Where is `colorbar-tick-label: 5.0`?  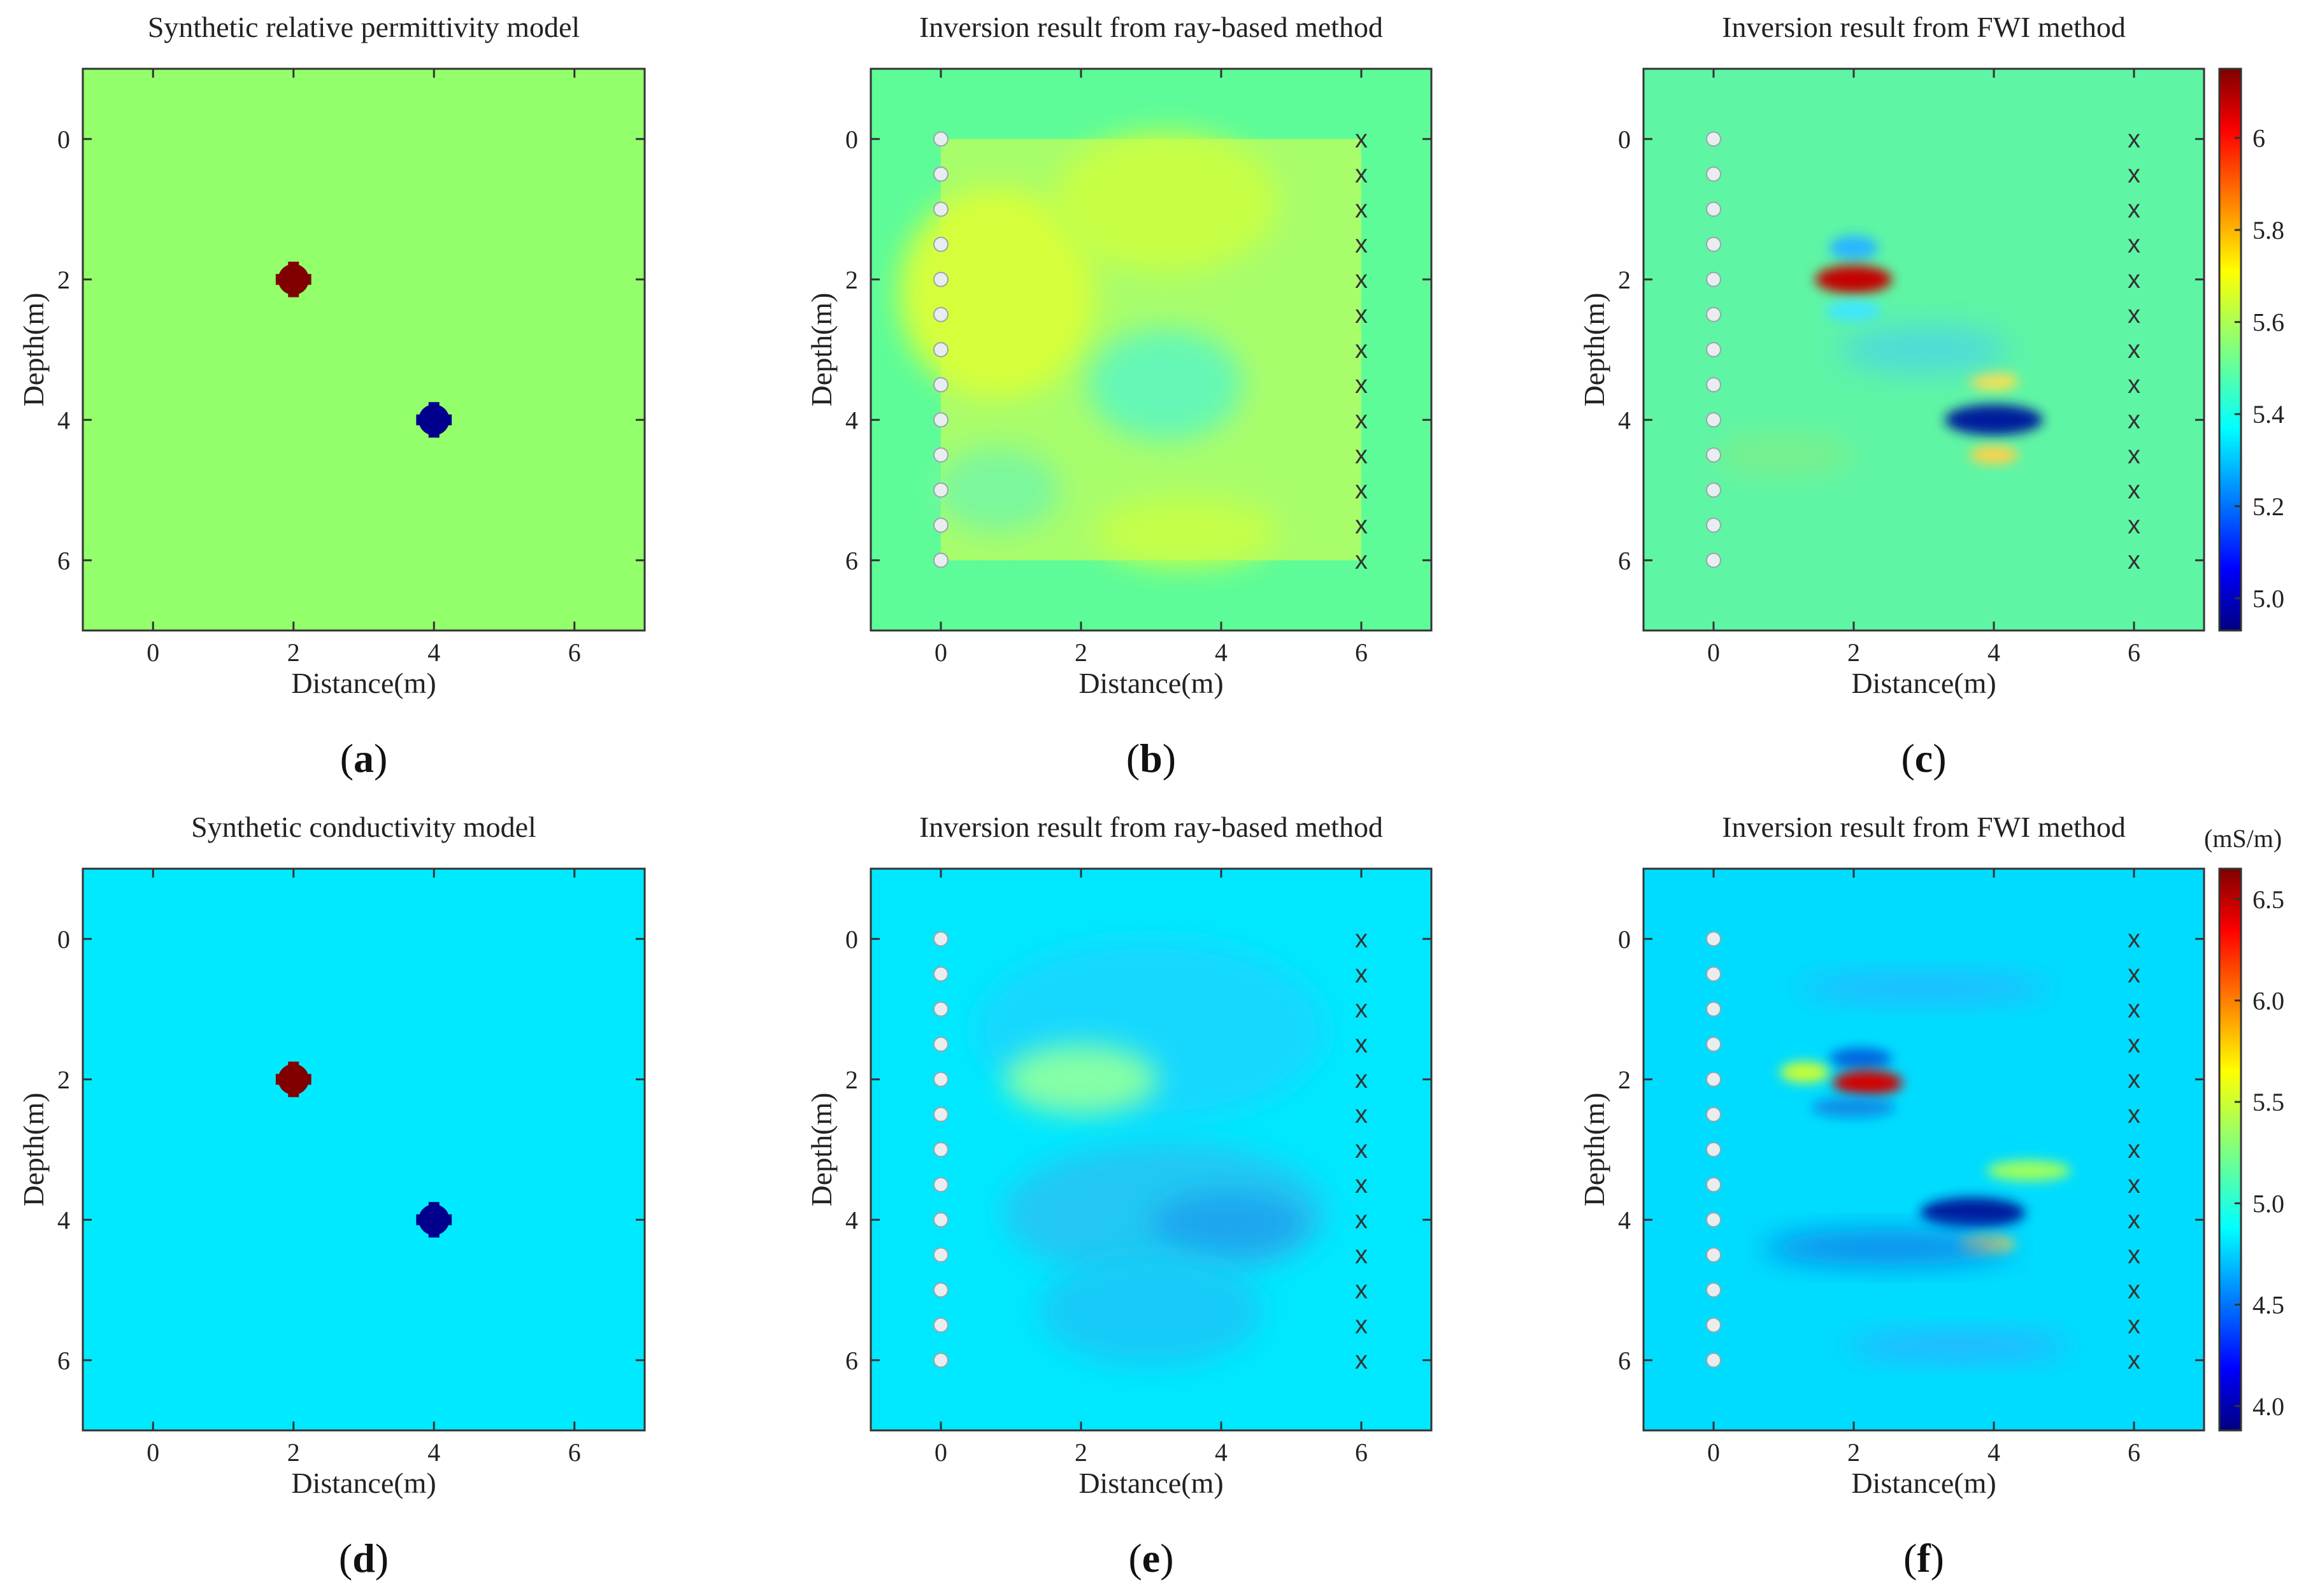
colorbar-tick-label: 5.0 is located at coordinates (2268, 598).